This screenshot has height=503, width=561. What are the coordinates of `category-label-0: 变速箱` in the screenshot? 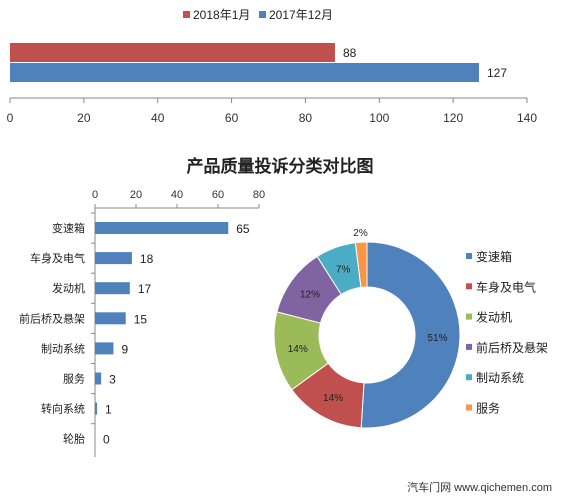 It's located at (68, 228).